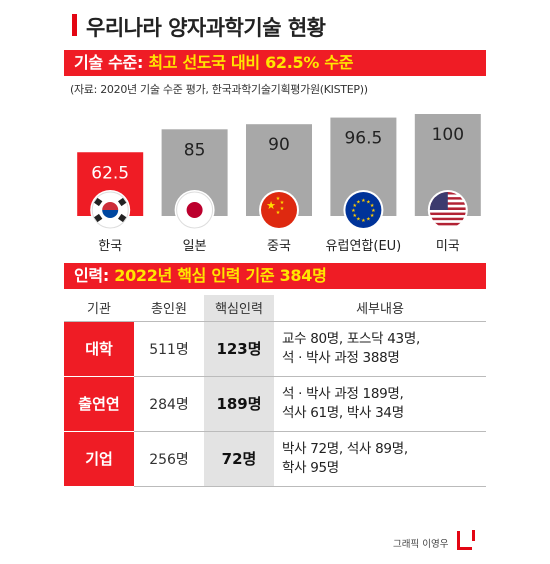  I want to click on bar-value-label: 85, so click(195, 150).